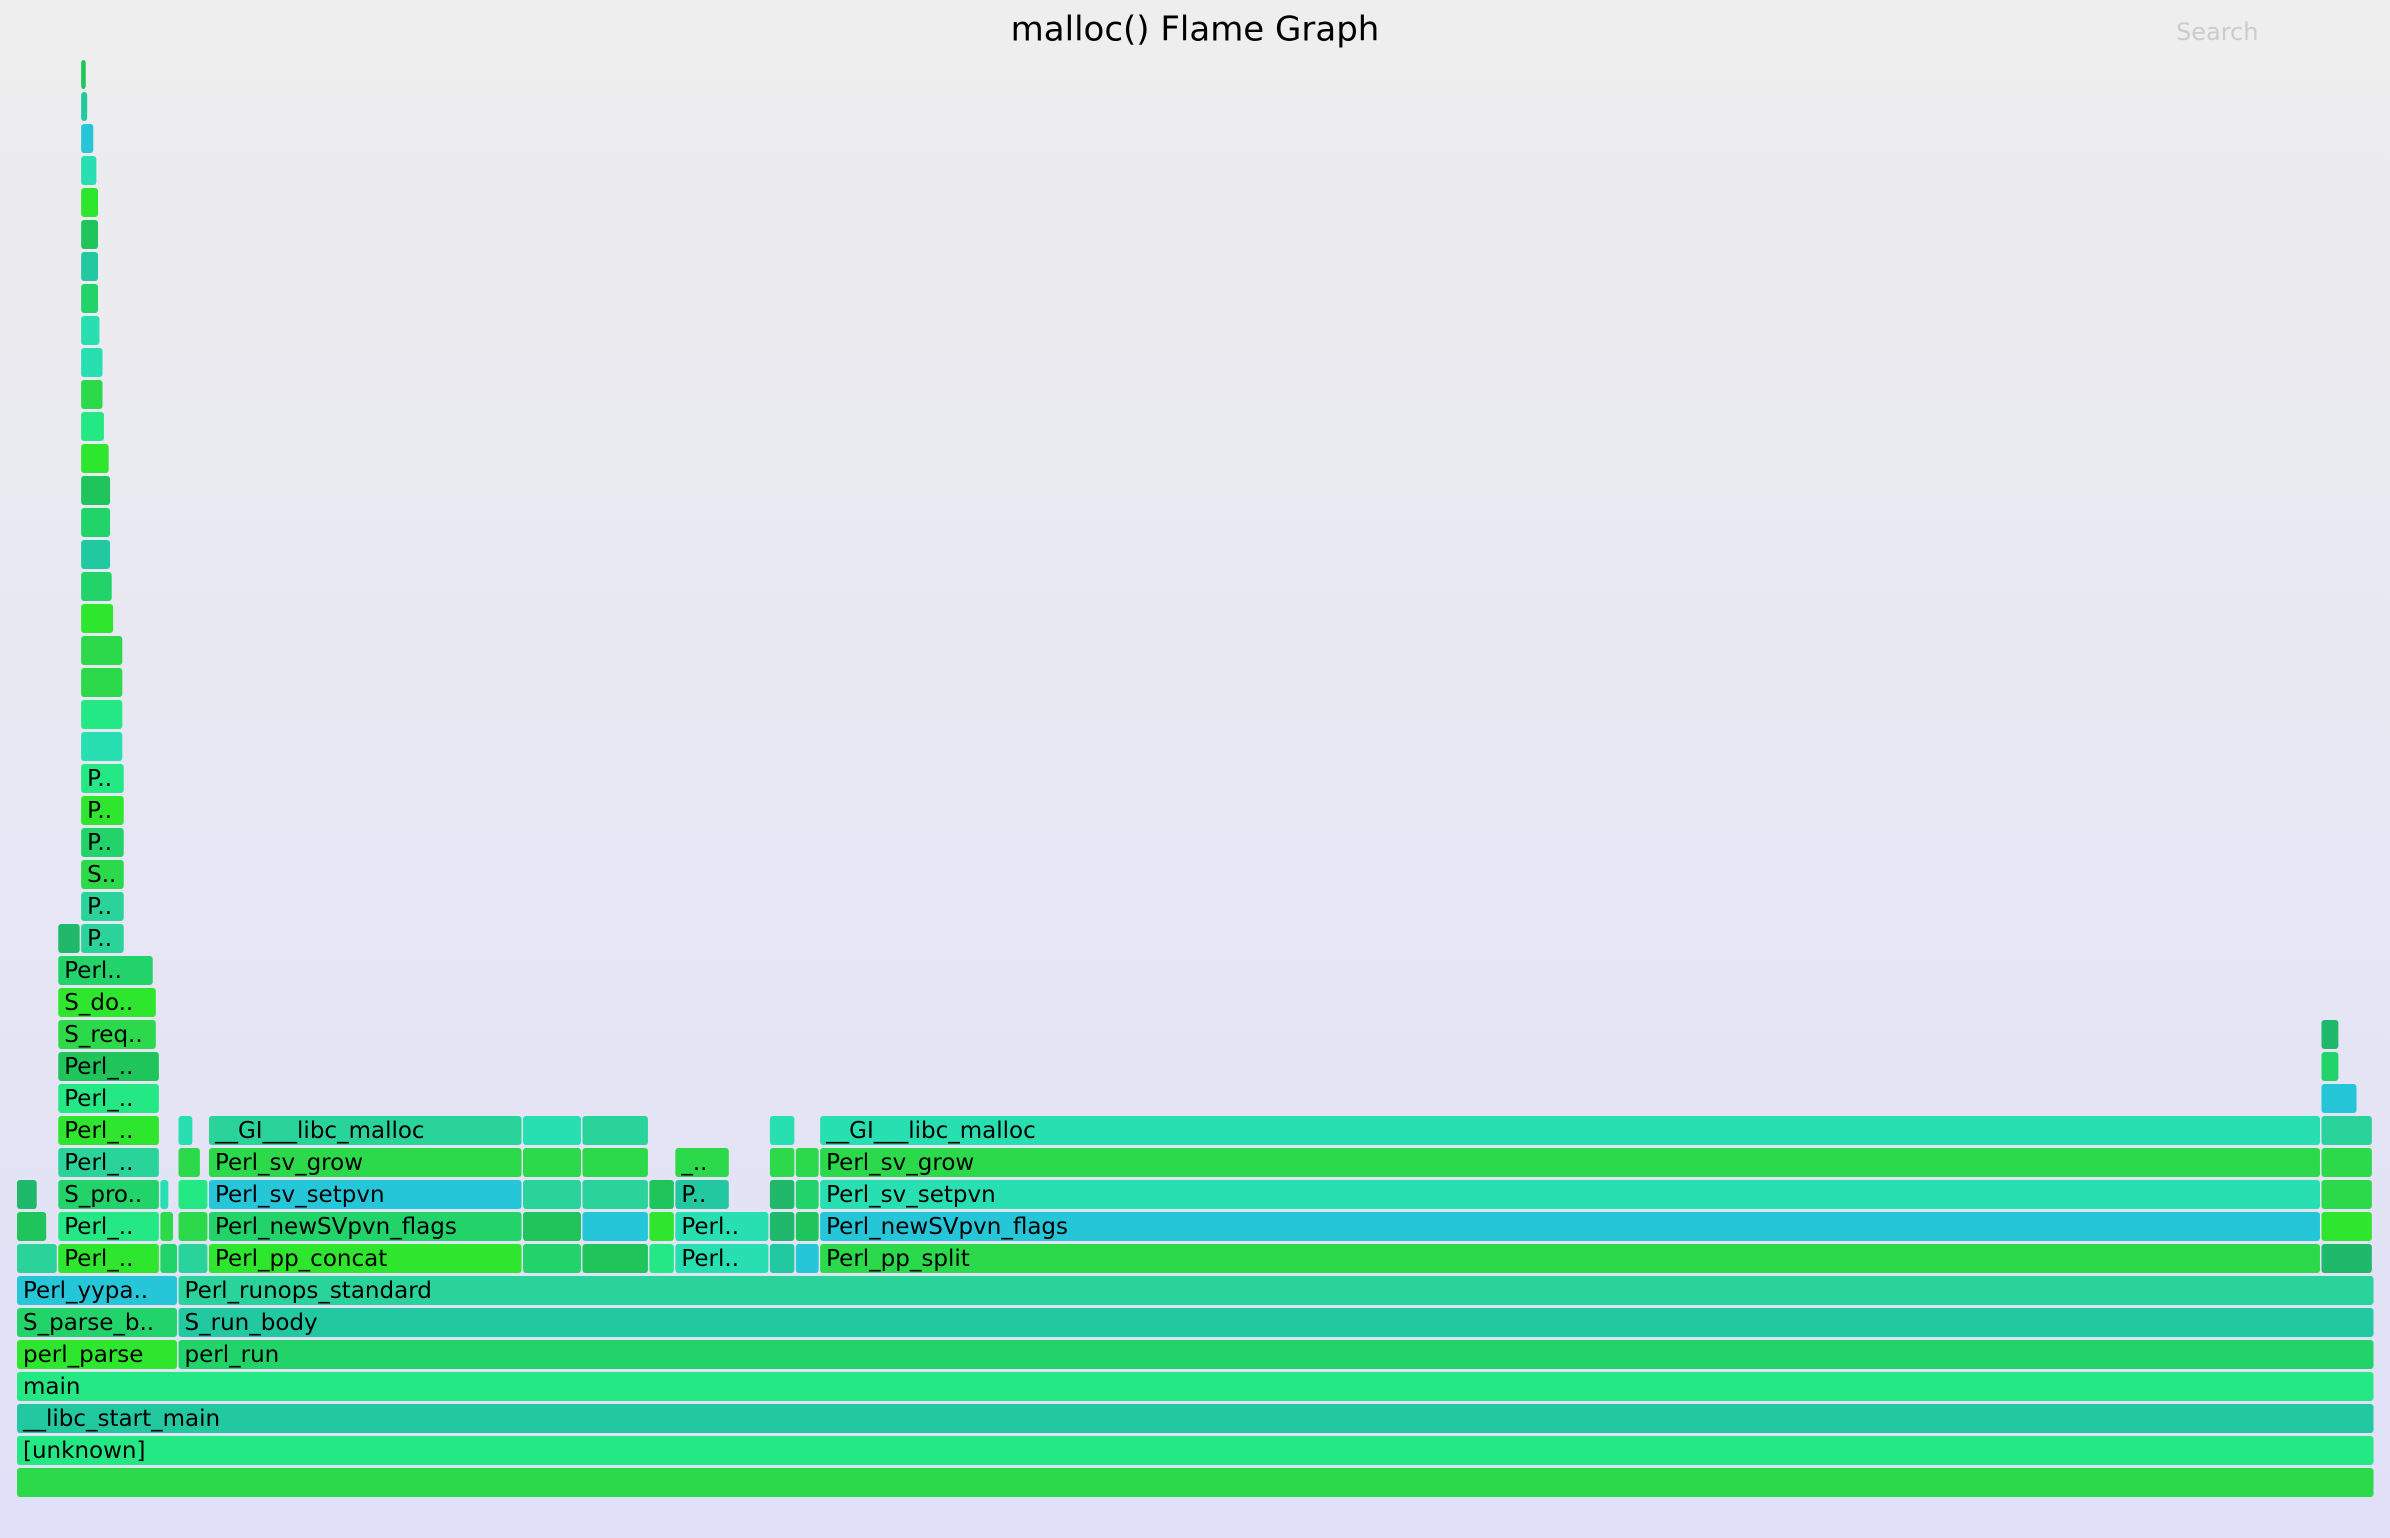 The height and width of the screenshot is (1538, 2390). What do you see at coordinates (232, 1355) in the screenshot?
I see `frame-label: perl_run` at bounding box center [232, 1355].